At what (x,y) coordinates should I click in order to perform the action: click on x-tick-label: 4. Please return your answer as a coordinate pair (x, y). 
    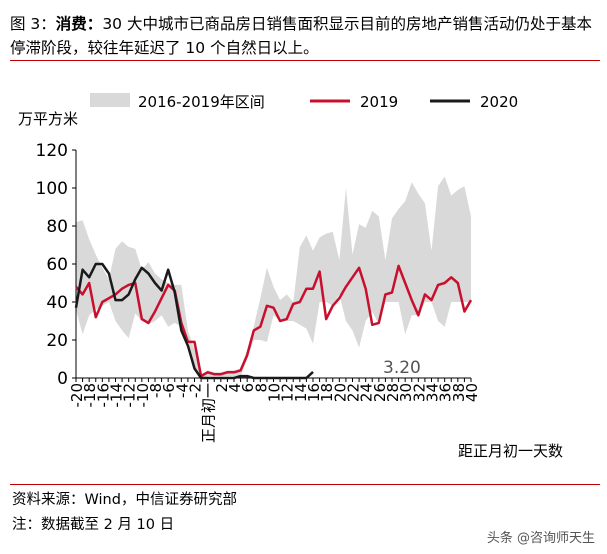
    Looking at the image, I should click on (235, 388).